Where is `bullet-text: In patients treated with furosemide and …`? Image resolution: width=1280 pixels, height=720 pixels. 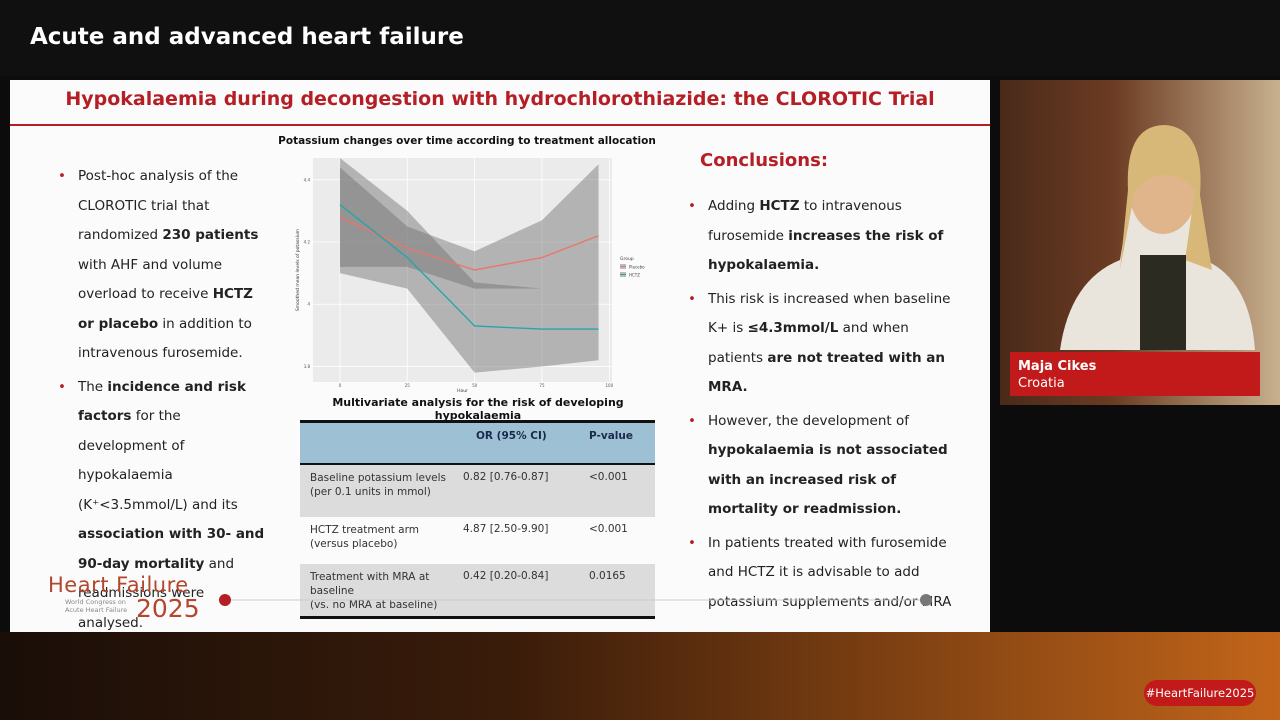
bullet-text: In patients treated with furosemide and … is located at coordinates (830, 572).